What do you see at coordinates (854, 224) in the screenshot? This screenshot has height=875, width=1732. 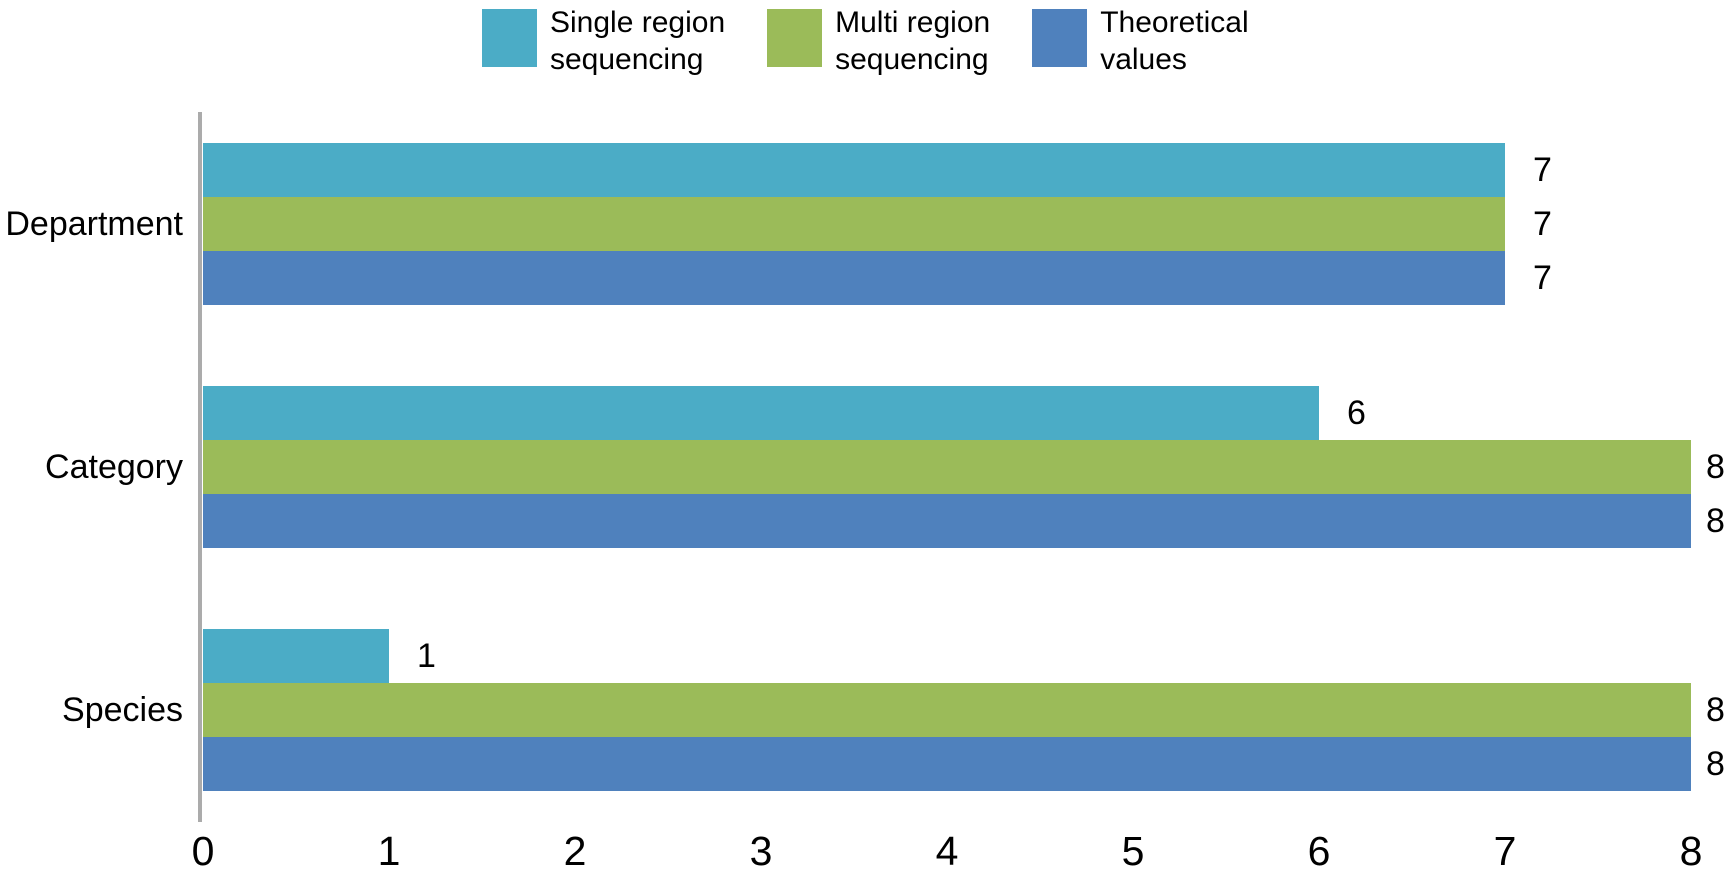 I see `bar-department-multi-region-sequencing` at bounding box center [854, 224].